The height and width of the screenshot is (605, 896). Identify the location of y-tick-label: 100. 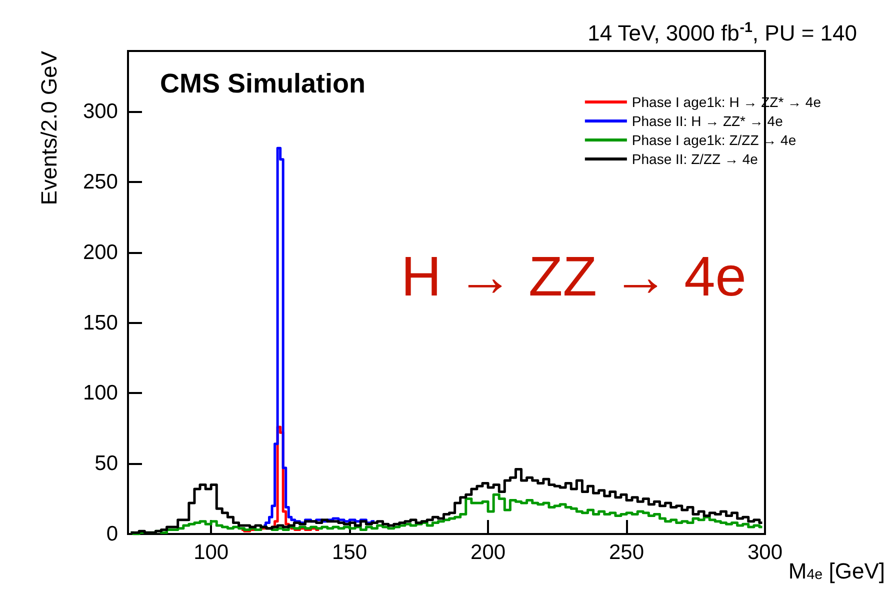
(100, 393).